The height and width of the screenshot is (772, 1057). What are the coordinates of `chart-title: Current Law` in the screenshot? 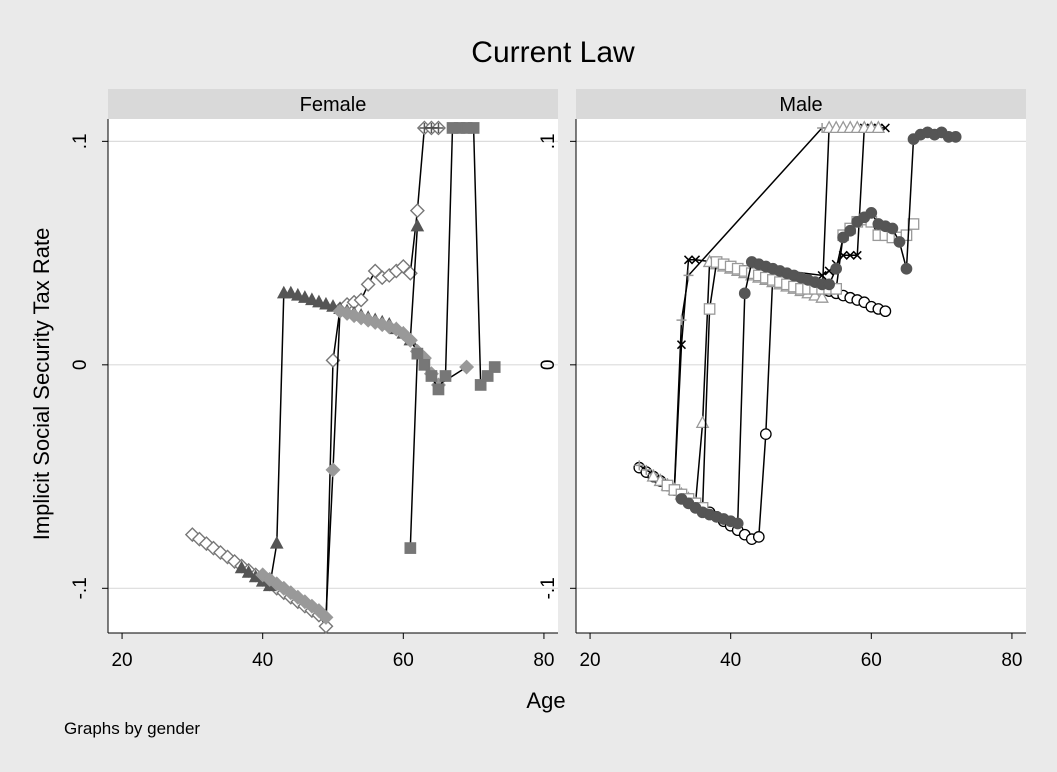 It's located at (553, 52).